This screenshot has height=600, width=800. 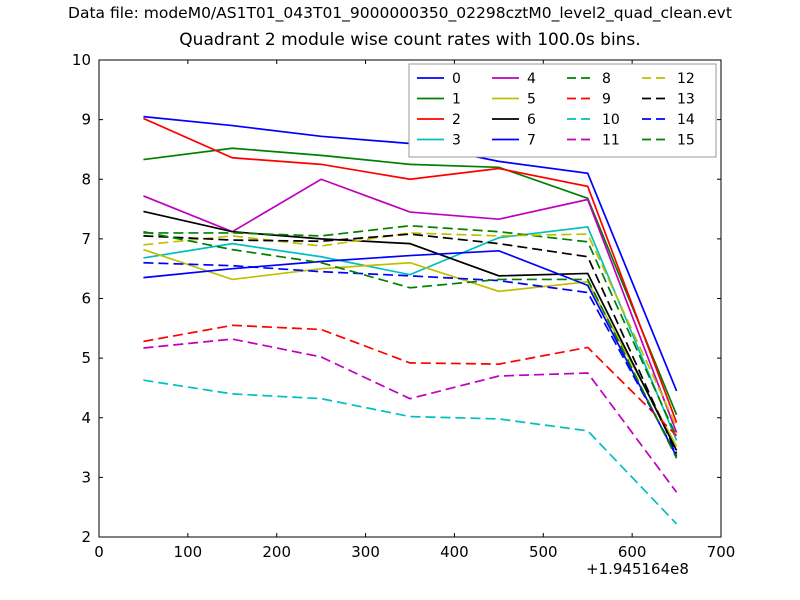 I want to click on x-axis-offset-text: +1.945164e8, so click(x=637, y=569).